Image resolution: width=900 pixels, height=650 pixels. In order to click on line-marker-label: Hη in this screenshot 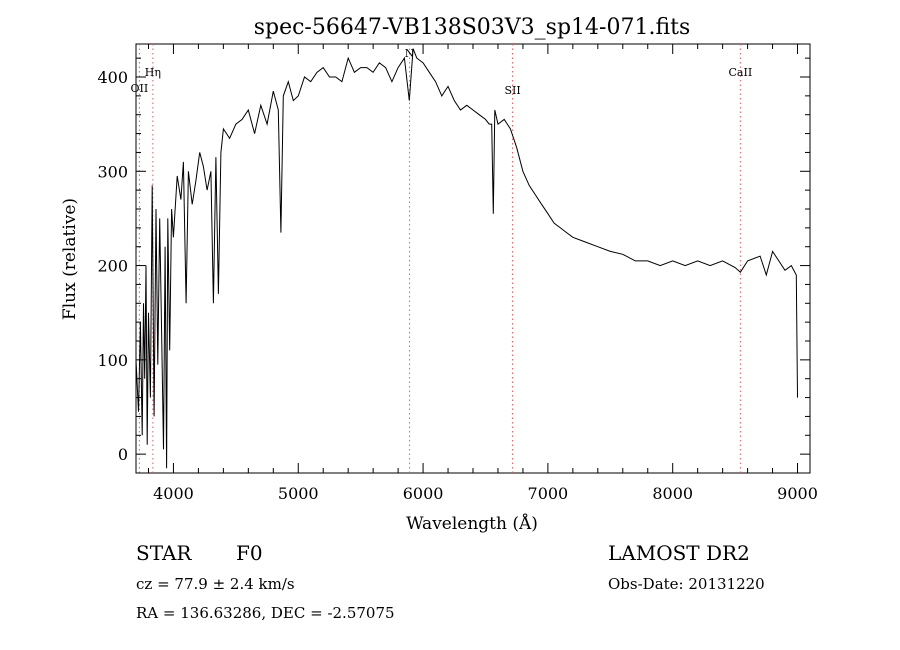, I will do `click(153, 72)`.